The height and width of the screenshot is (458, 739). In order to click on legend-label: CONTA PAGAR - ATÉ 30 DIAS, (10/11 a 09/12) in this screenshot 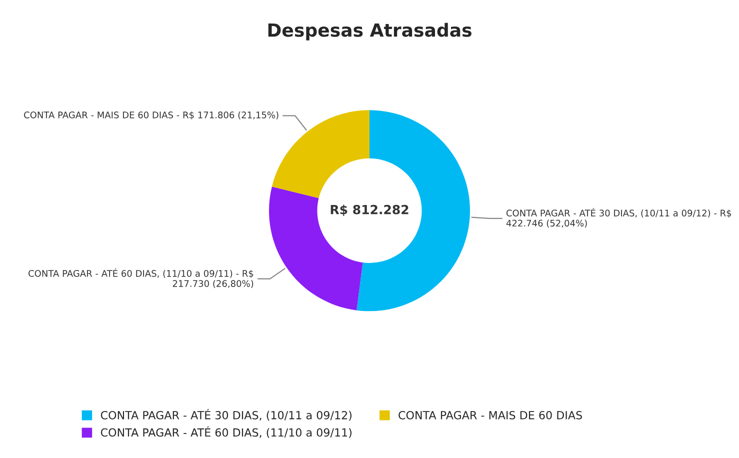, I will do `click(226, 414)`.